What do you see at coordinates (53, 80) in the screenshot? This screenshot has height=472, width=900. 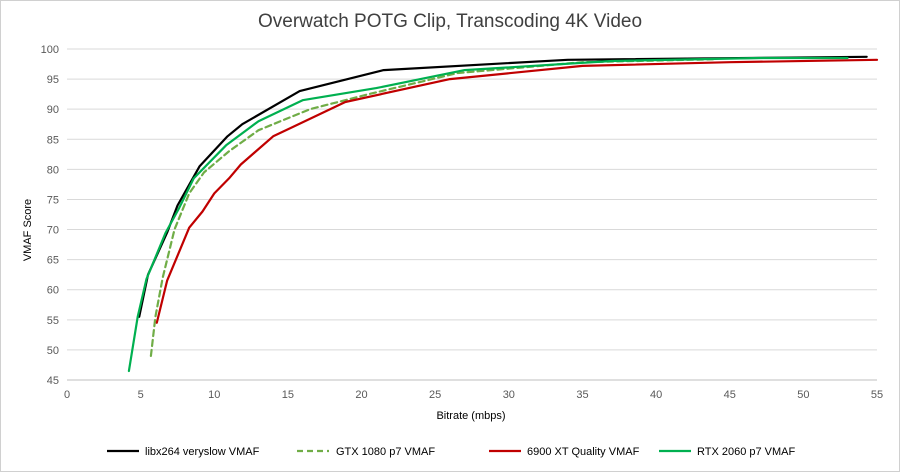 I see `y-tick-label: 95` at bounding box center [53, 80].